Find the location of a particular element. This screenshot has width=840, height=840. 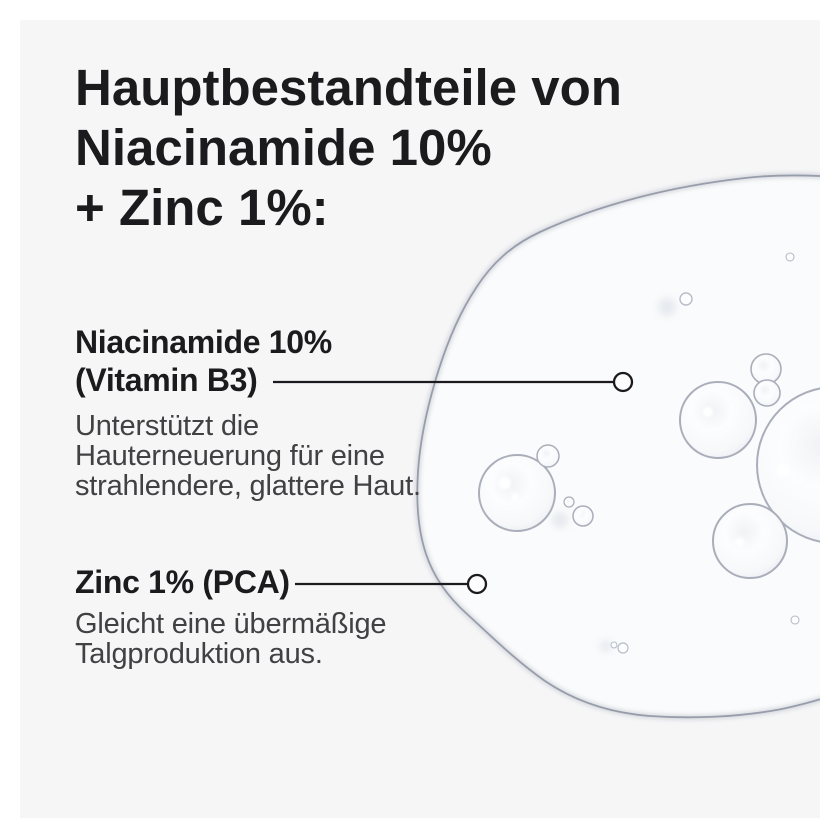

bubble-large-clipped is located at coordinates (788, 465).